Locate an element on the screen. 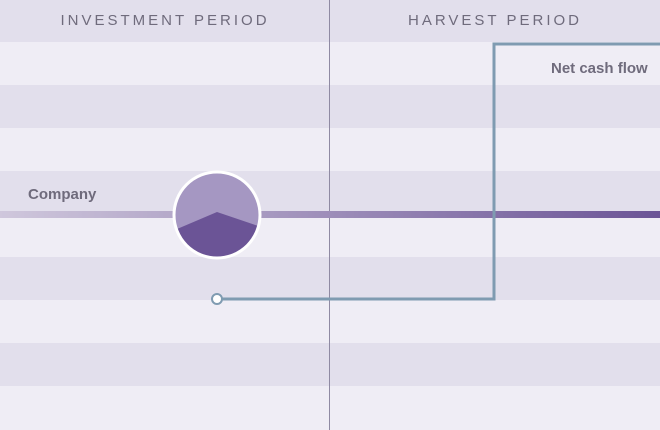  investment-period-header: INVESTMENT PERIOD is located at coordinates (165, 20).